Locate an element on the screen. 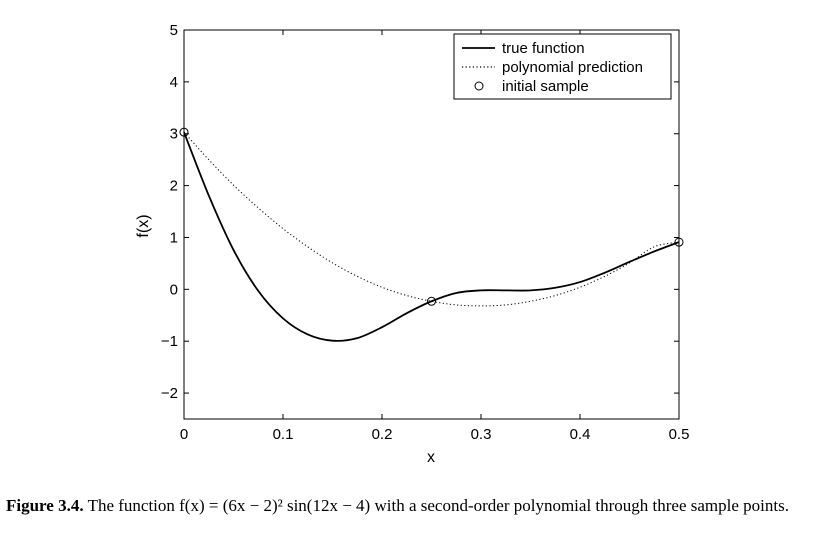 This screenshot has width=823, height=551. y-tick-label: 0 is located at coordinates (174, 289).